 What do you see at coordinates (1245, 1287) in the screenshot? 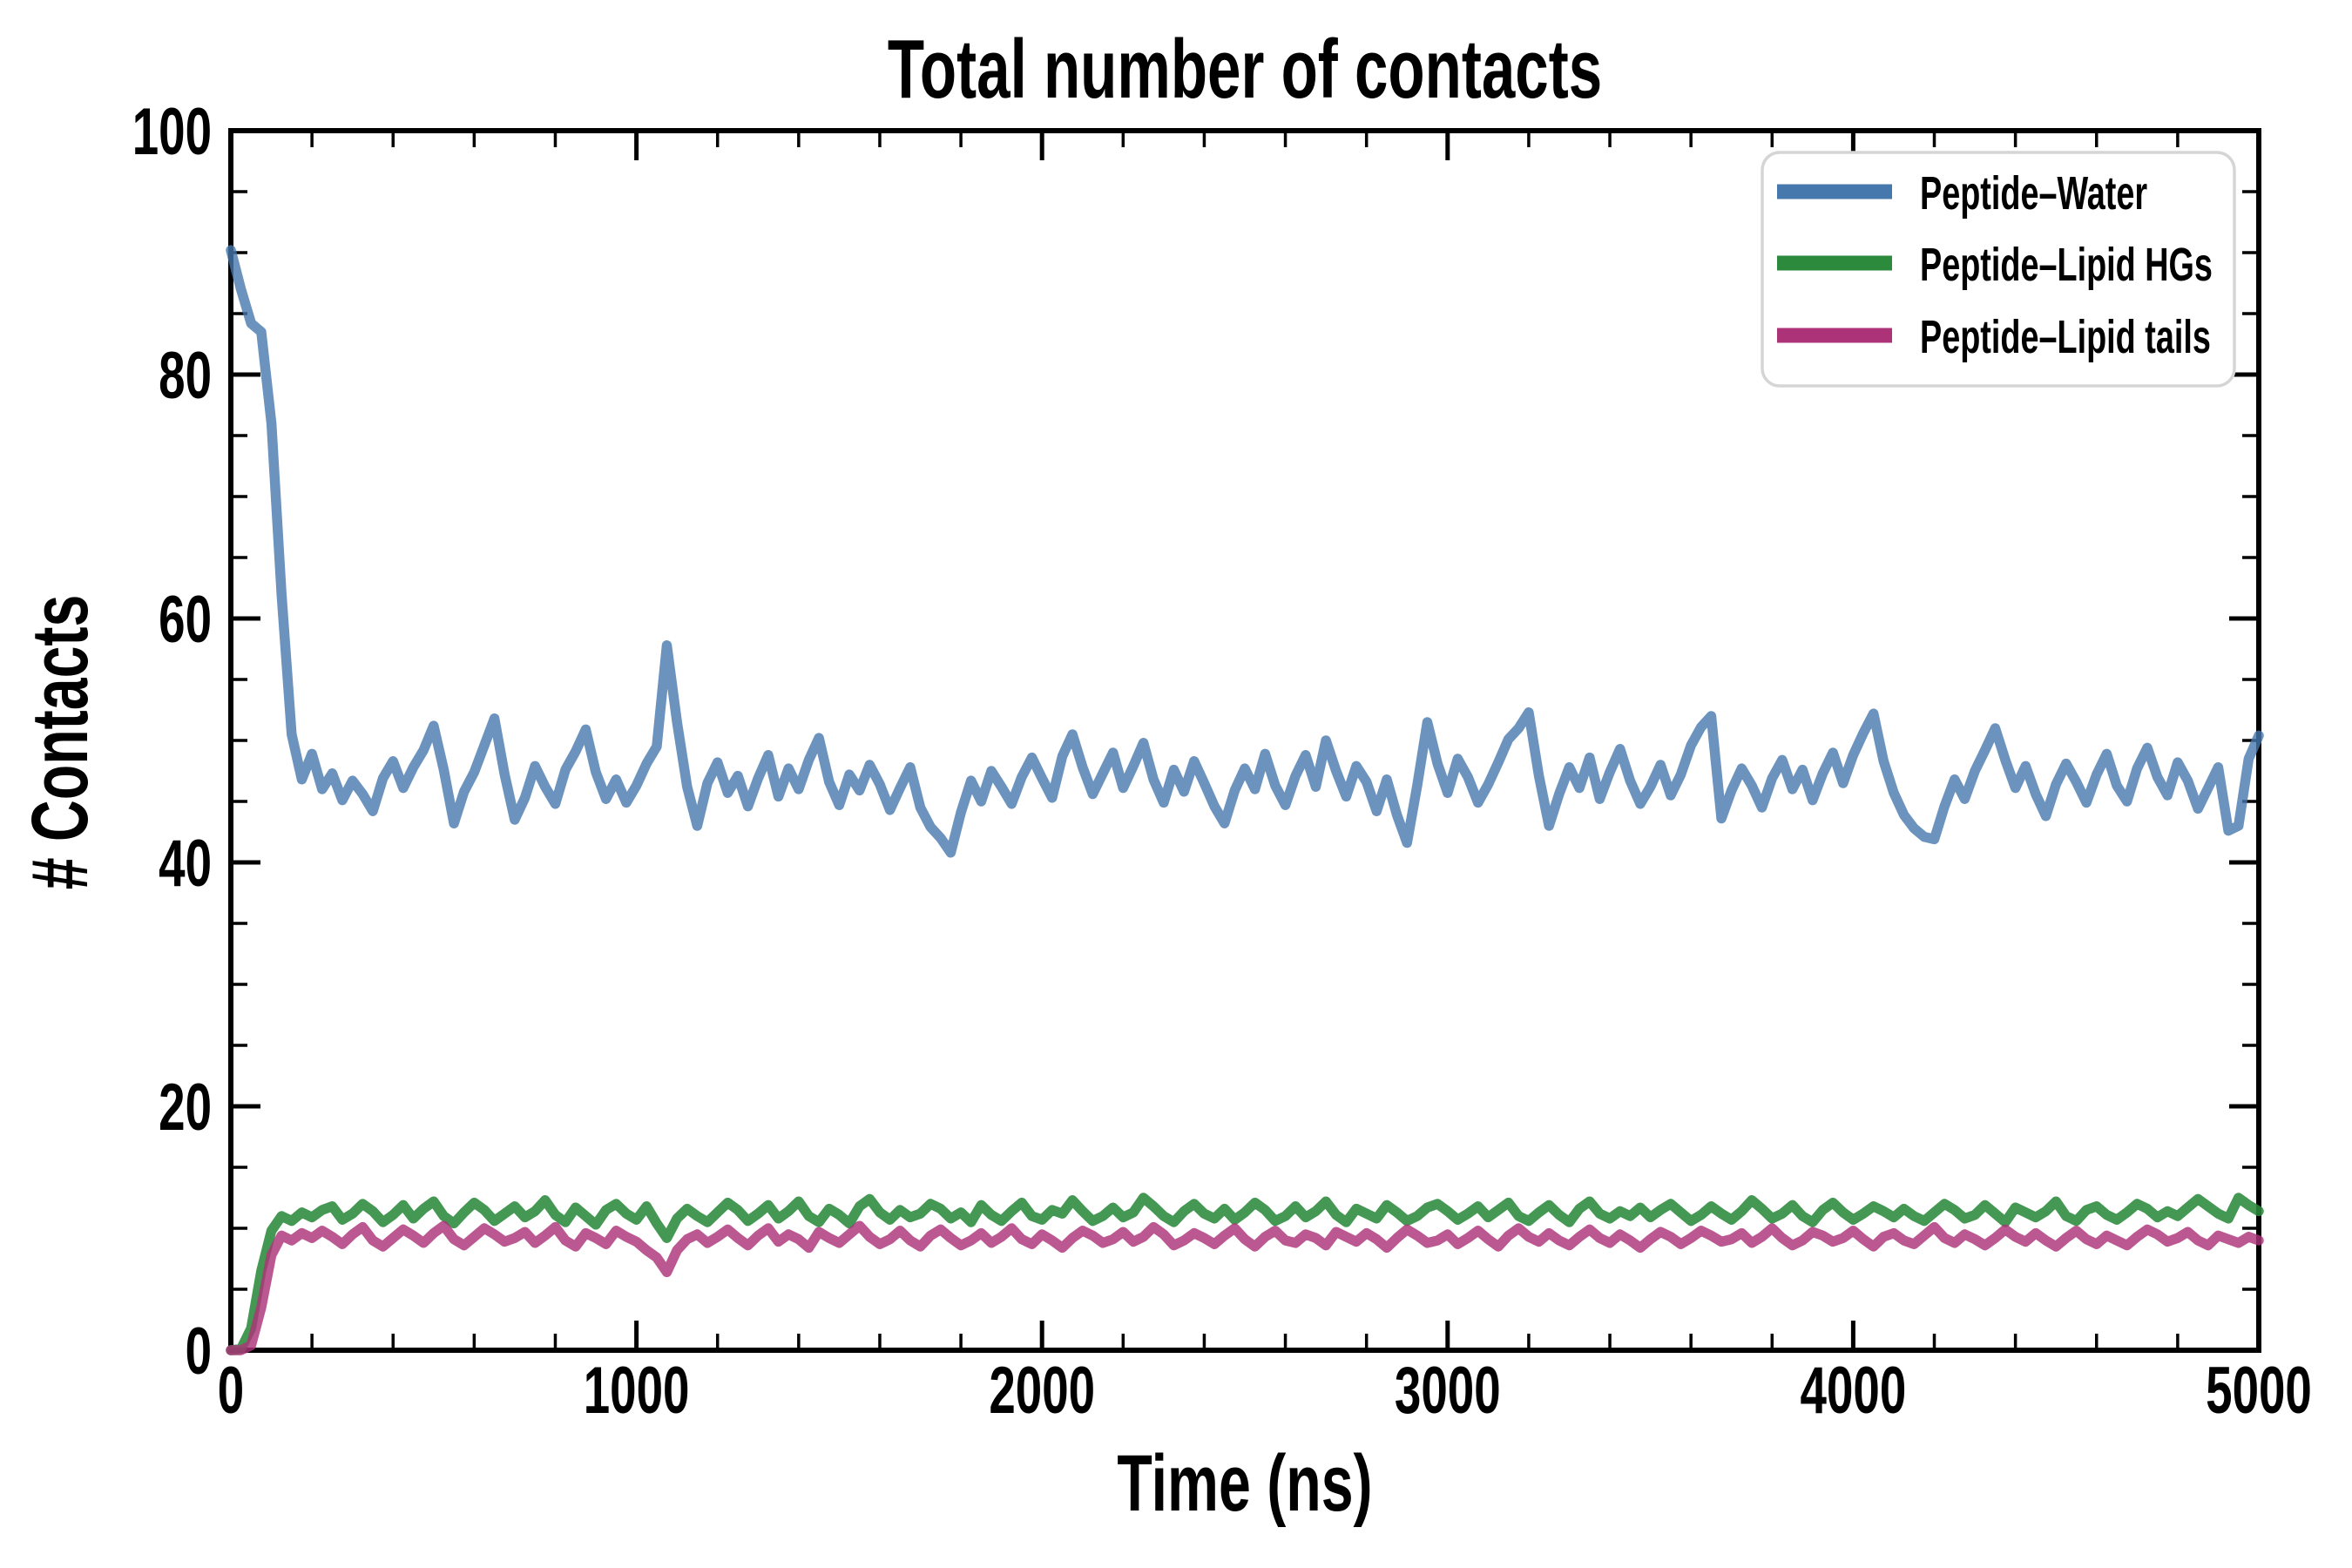
I see `series-line-peptide-lipid-tails` at bounding box center [1245, 1287].